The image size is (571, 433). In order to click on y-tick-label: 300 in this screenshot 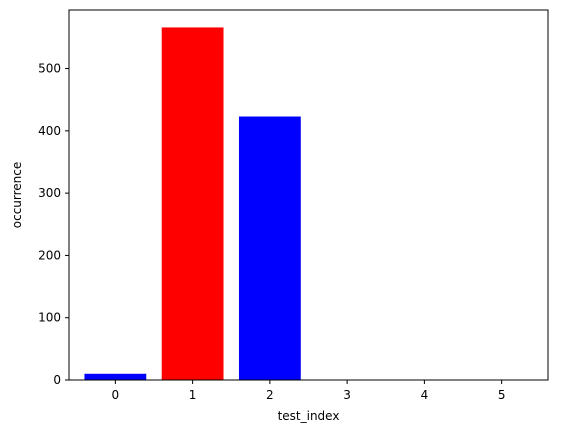, I will do `click(49, 193)`.